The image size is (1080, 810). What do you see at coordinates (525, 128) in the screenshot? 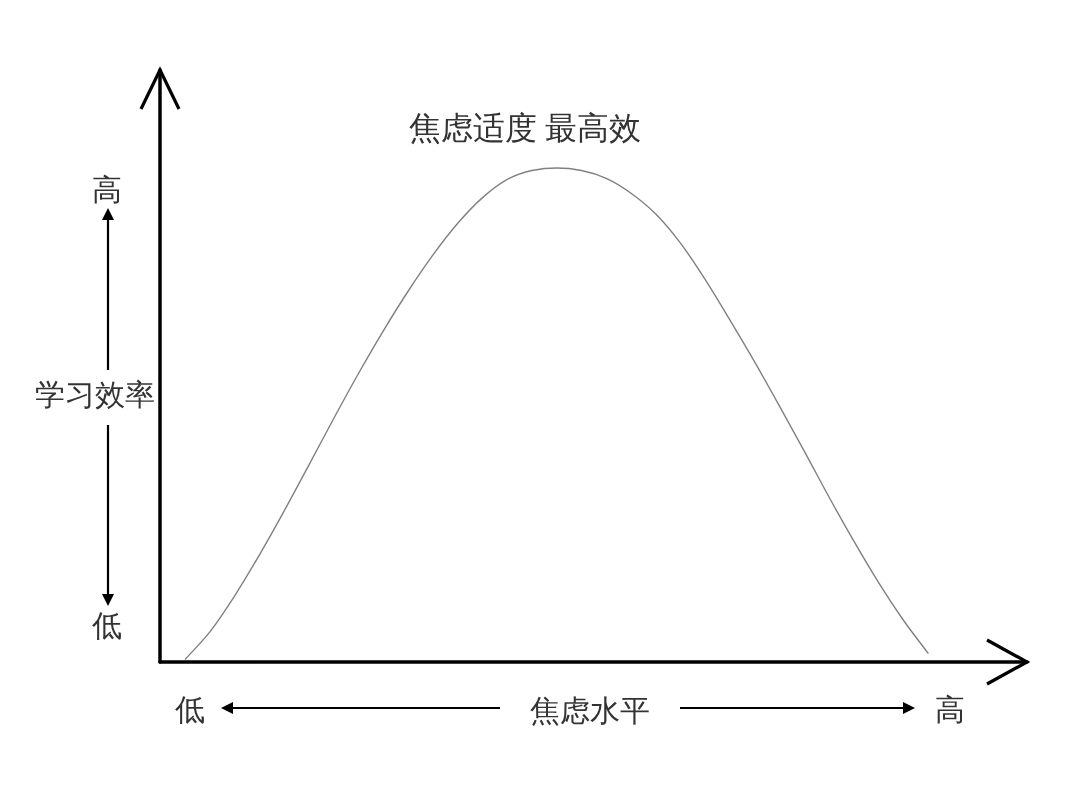
I see `title: 焦虑适度 最高效` at bounding box center [525, 128].